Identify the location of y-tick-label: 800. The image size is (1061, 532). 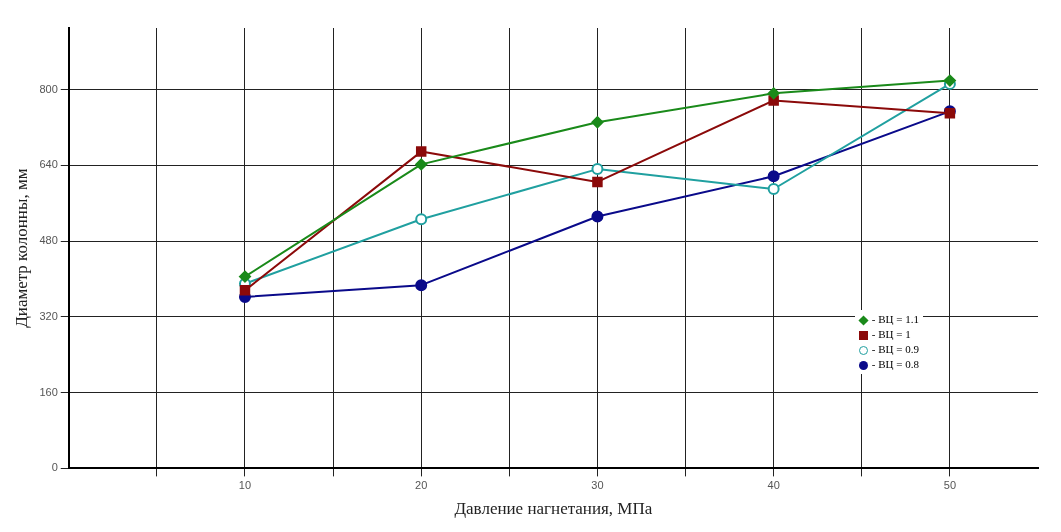
(48, 88).